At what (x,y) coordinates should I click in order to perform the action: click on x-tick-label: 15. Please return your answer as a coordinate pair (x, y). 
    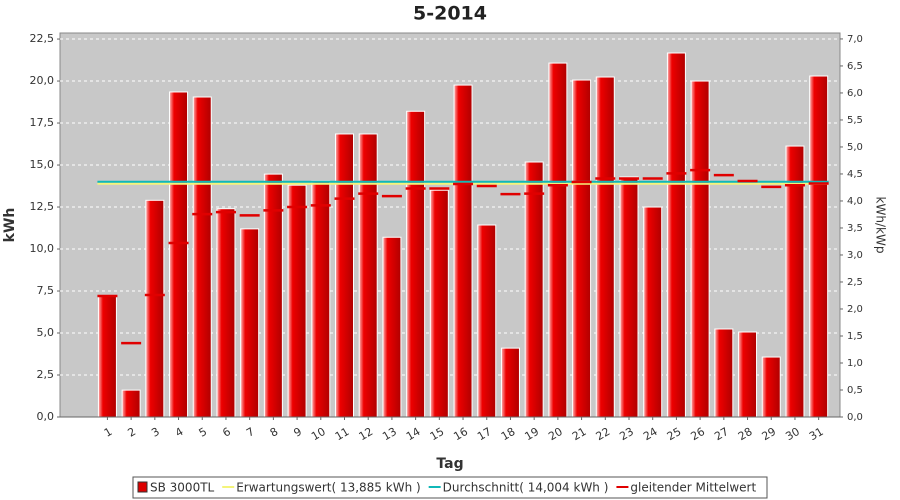
    Looking at the image, I should click on (437, 434).